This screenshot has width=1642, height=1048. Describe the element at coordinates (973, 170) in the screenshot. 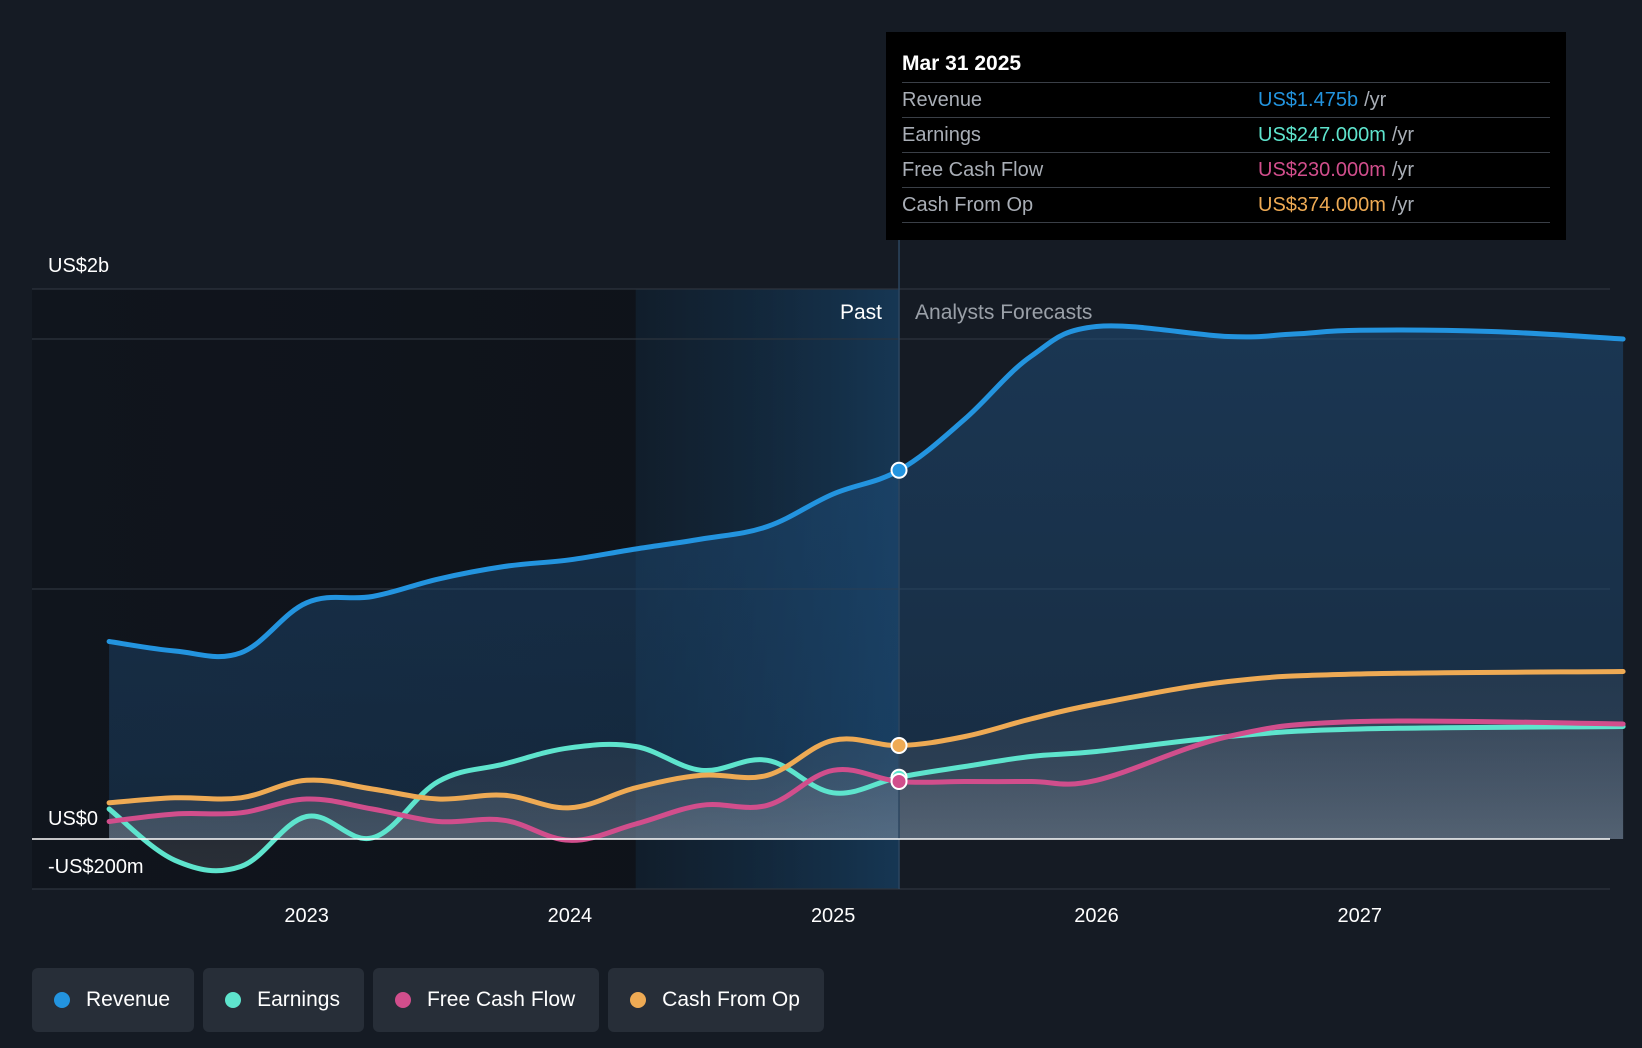

I see `tooltip-label: Free Cash Flow` at that location.